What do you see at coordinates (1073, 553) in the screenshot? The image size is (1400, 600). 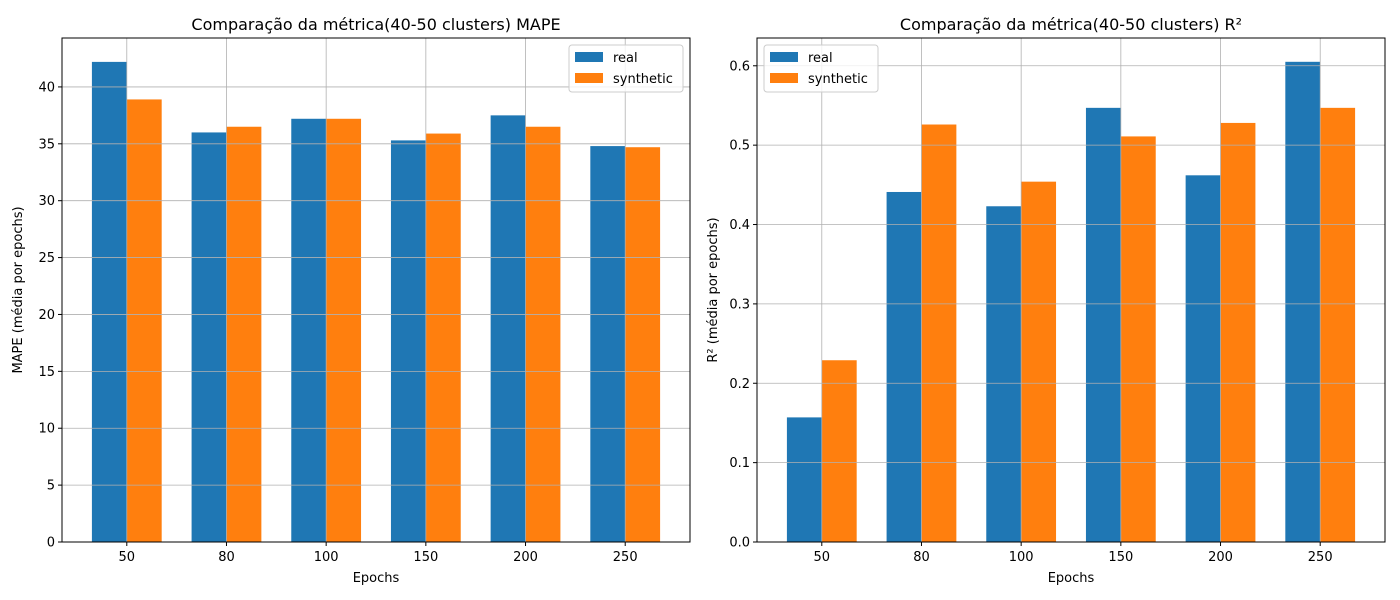 I see `r2-x-ticks: 50 80 100 150 200 250` at bounding box center [1073, 553].